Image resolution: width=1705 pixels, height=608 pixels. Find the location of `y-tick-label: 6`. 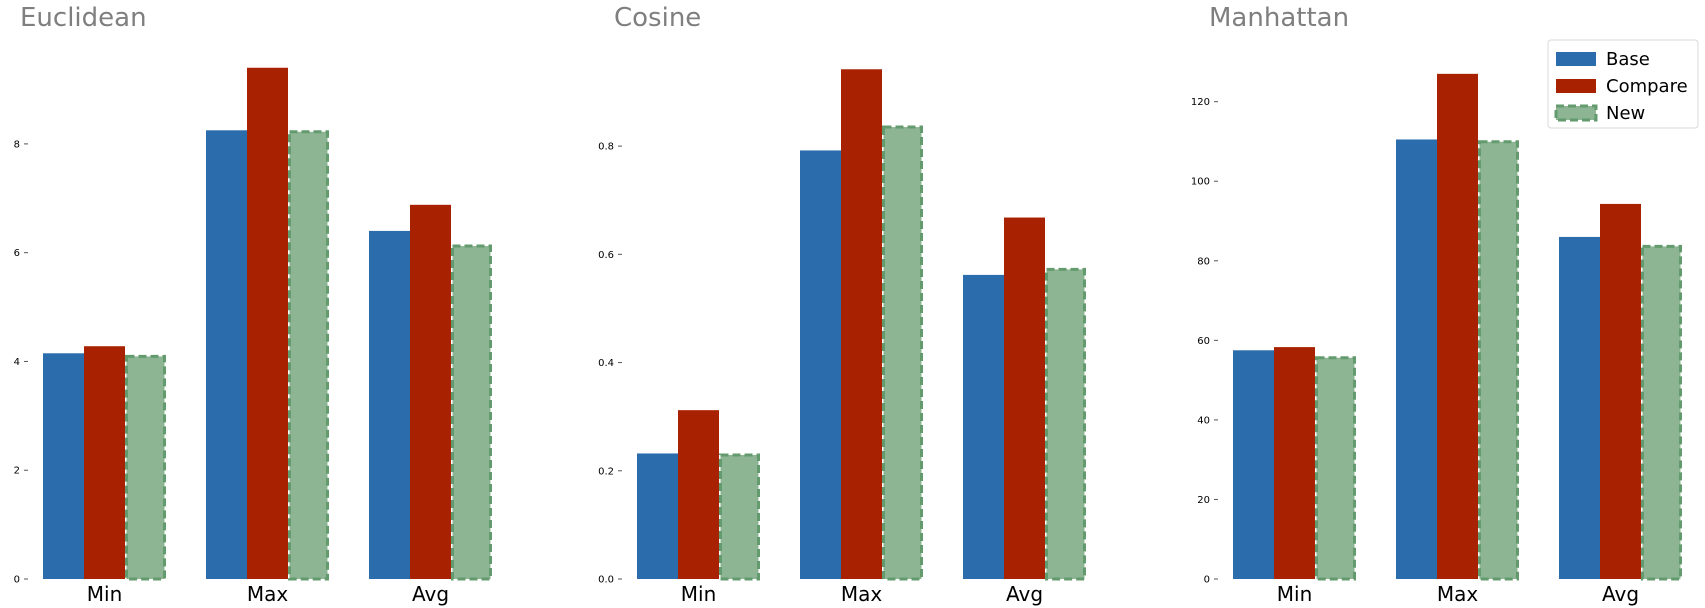

y-tick-label: 6 is located at coordinates (17, 253).